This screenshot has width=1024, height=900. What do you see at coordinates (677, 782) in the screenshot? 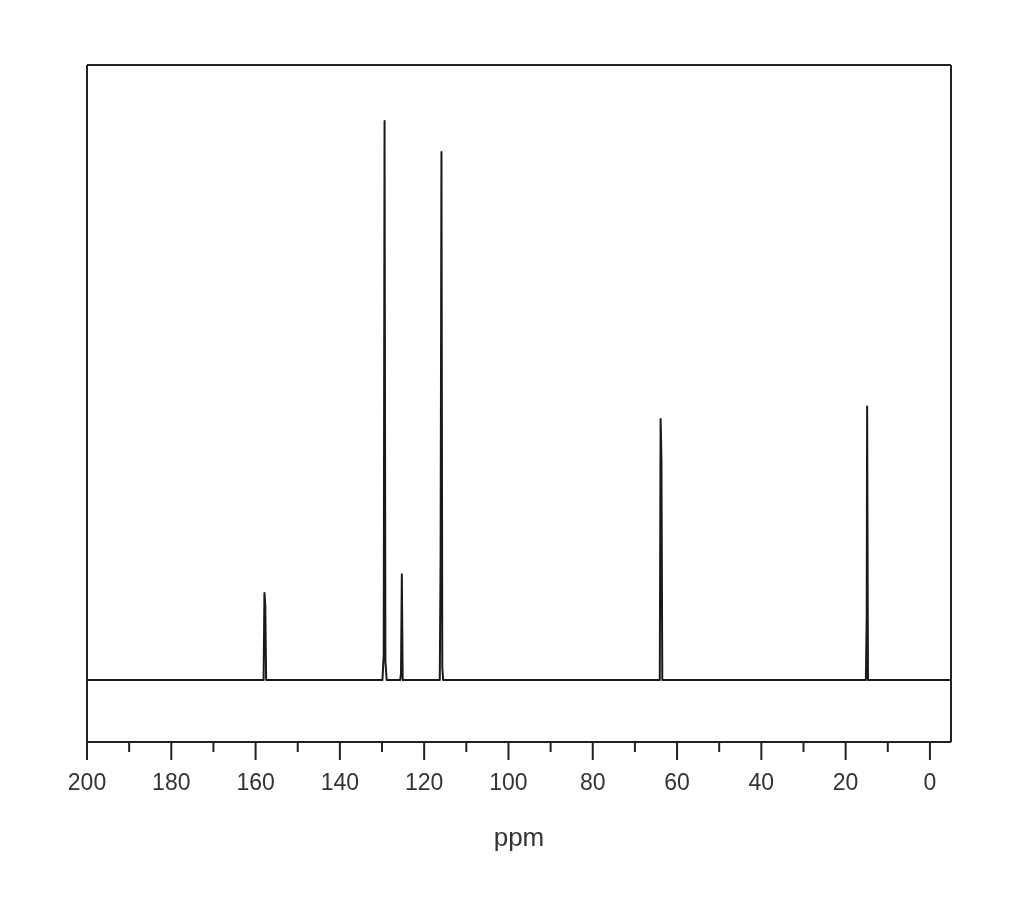
I see `x-tick-label: 60` at bounding box center [677, 782].